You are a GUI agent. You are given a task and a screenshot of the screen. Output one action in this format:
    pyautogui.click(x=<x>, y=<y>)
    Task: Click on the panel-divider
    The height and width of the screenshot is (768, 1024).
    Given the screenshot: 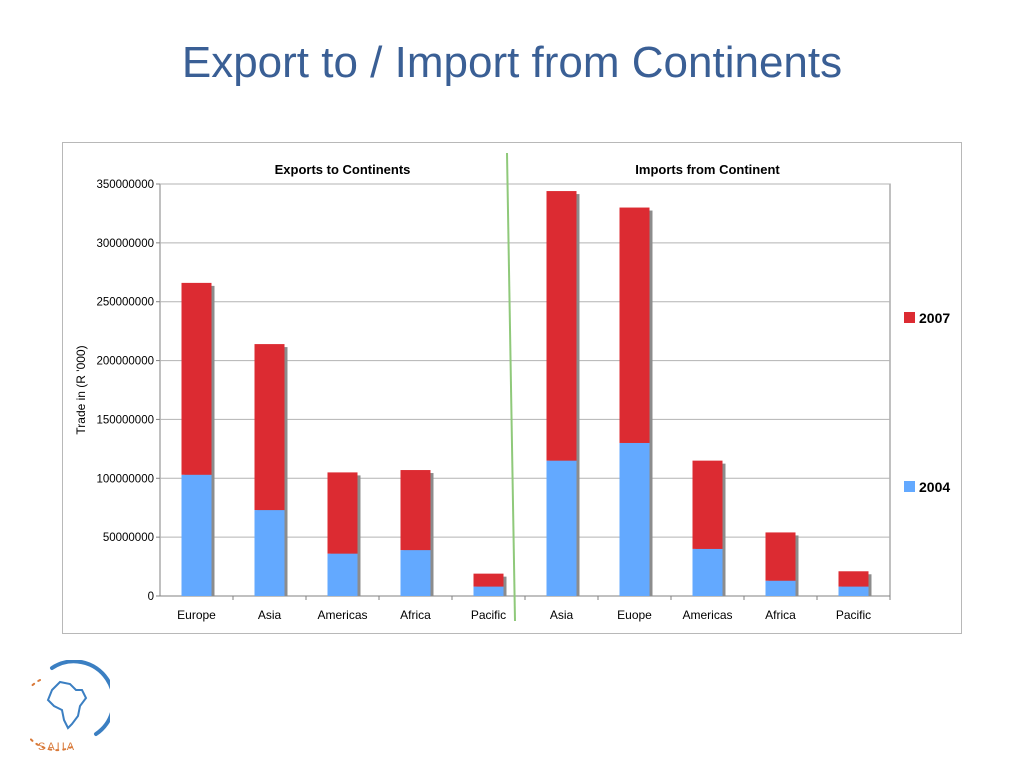 What is the action you would take?
    pyautogui.click(x=511, y=387)
    